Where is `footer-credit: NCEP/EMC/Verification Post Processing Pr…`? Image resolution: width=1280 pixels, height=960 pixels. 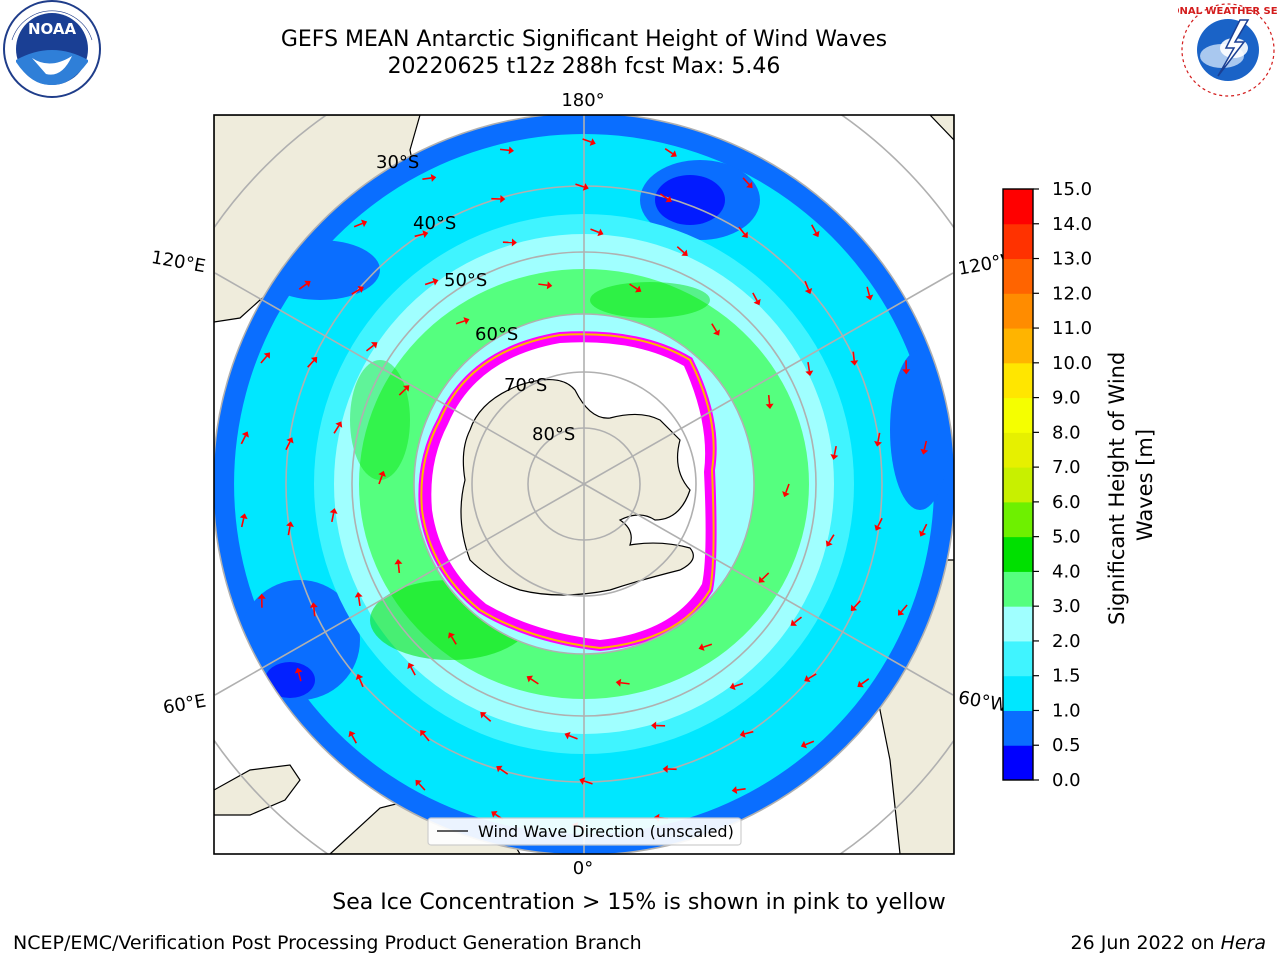
footer-credit: NCEP/EMC/Verification Post Processing Pr… is located at coordinates (327, 943).